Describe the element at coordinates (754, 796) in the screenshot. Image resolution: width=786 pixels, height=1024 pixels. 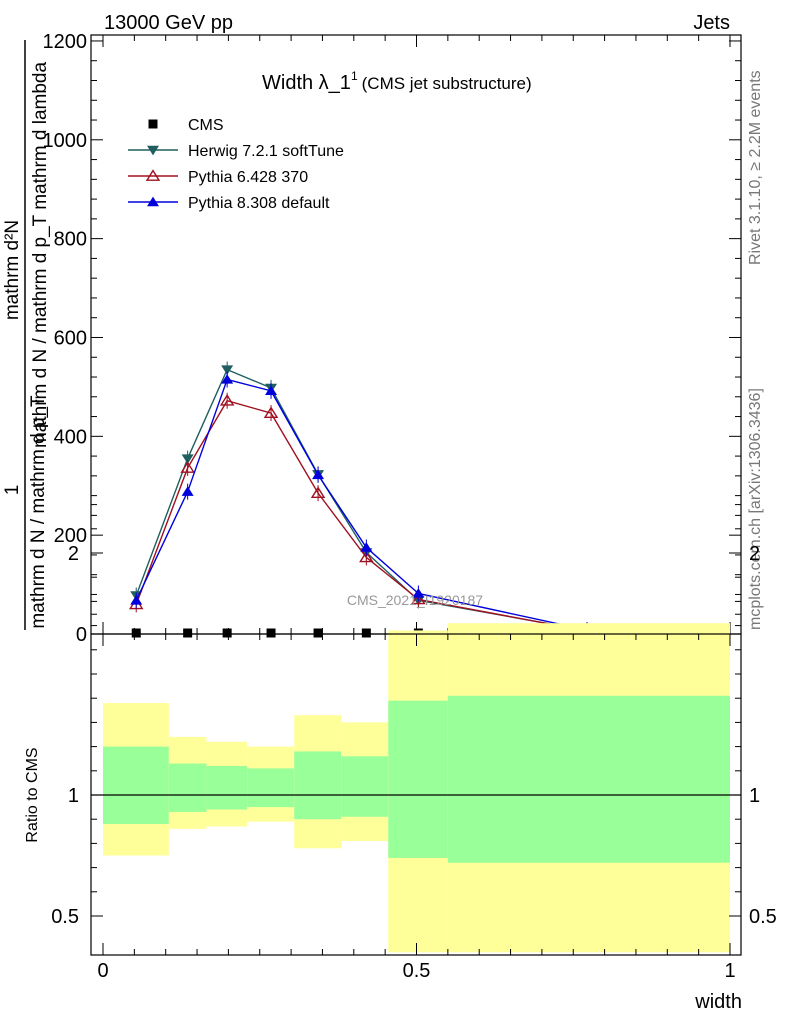
I see `ratio-y-tick-label-right: 1` at that location.